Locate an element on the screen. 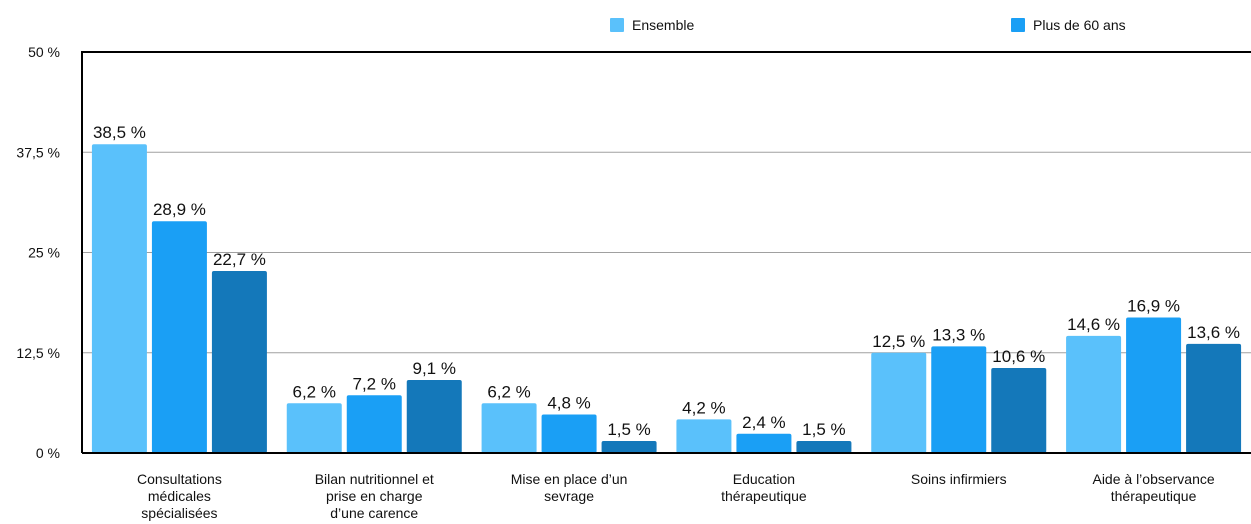  y-tick-label: 37,5 % is located at coordinates (38, 152).